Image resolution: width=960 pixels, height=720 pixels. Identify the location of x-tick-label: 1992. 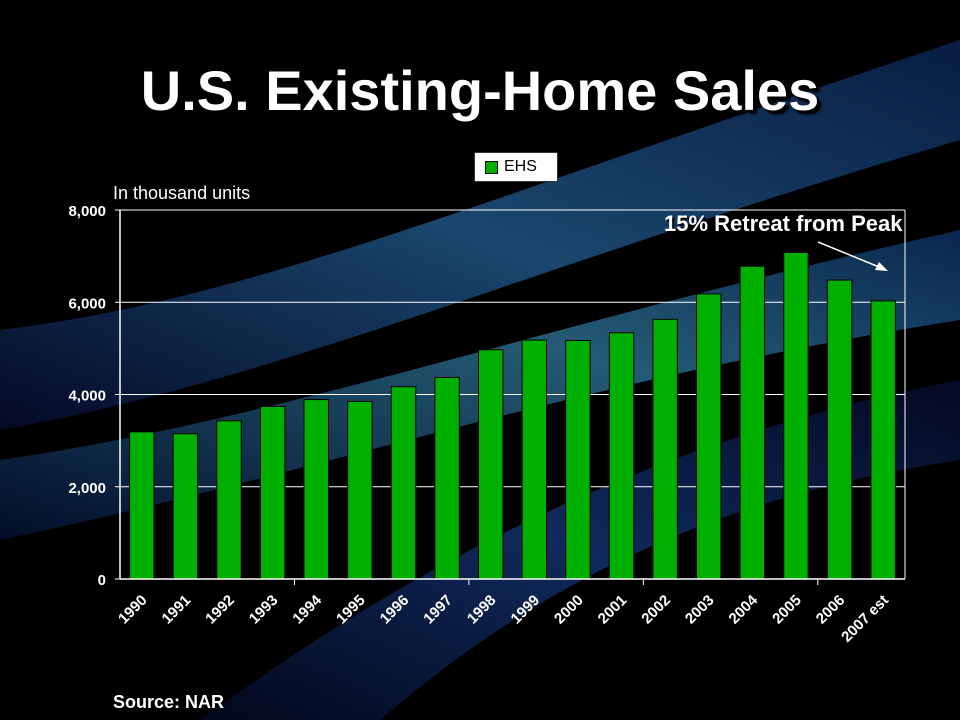
(220, 610).